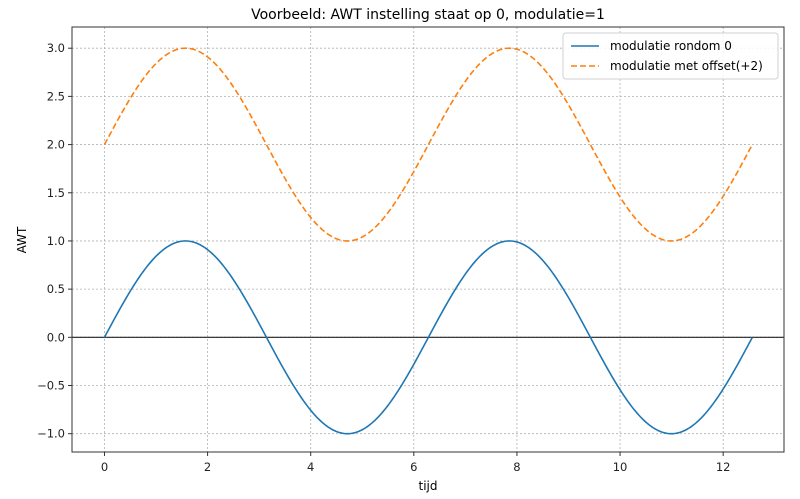 The width and height of the screenshot is (800, 499). I want to click on y-tick-label: 0.5, so click(56, 289).